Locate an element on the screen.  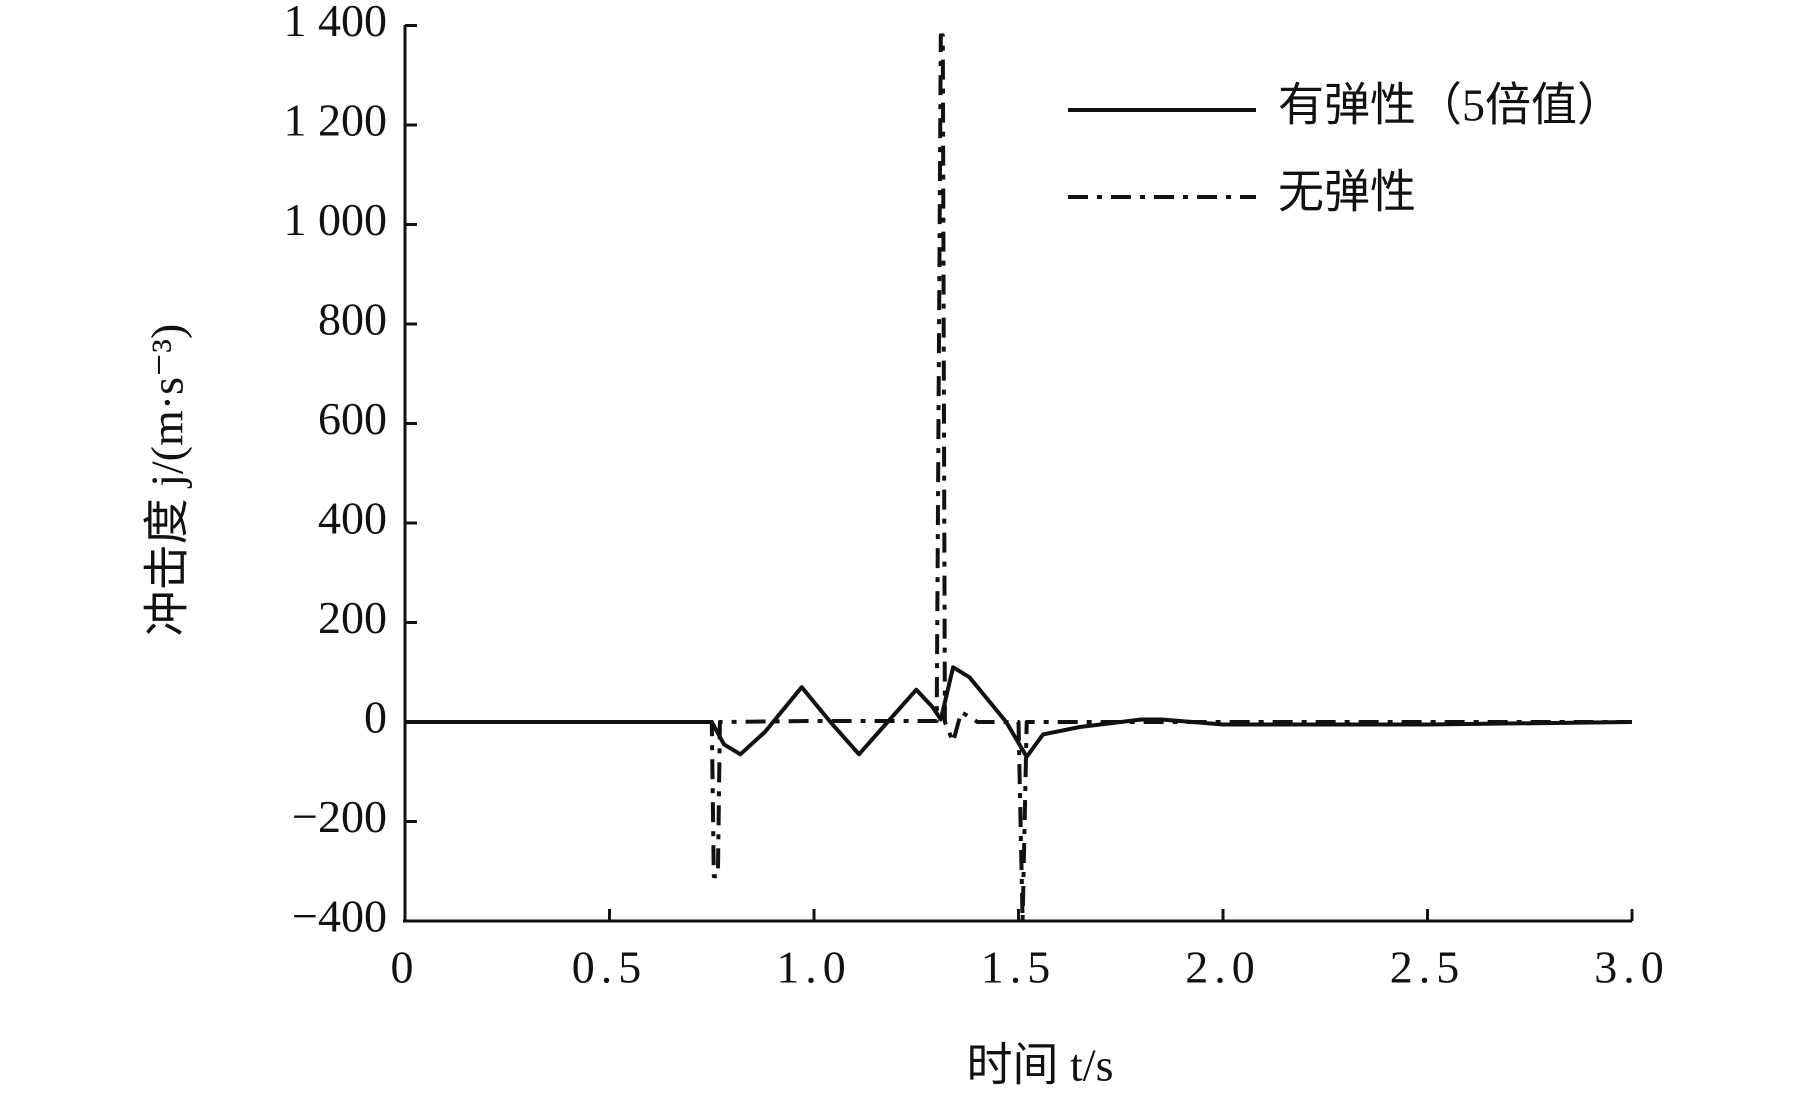
x-axis-title: 时间 t/s is located at coordinates (1040, 1065).